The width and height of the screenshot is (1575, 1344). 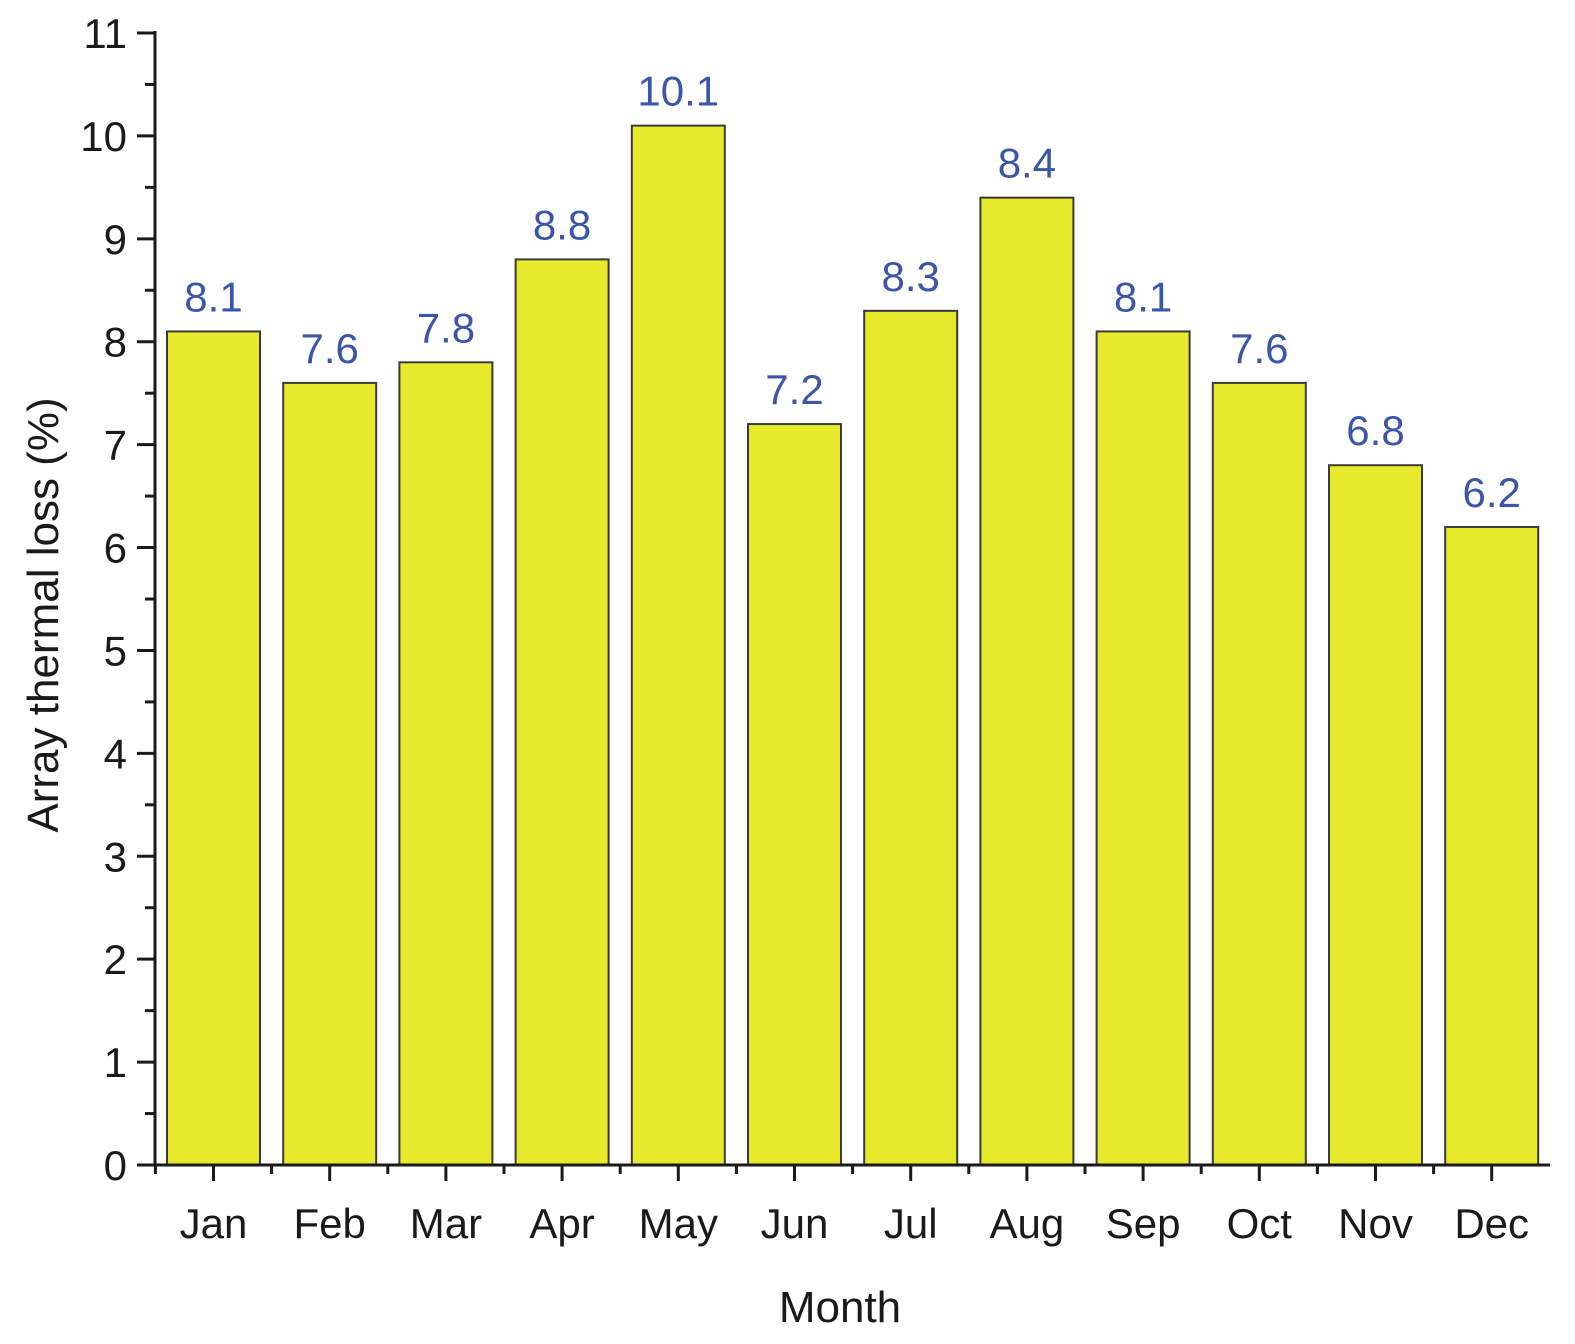 What do you see at coordinates (446, 1223) in the screenshot?
I see `x-tick-label-mar: Mar` at bounding box center [446, 1223].